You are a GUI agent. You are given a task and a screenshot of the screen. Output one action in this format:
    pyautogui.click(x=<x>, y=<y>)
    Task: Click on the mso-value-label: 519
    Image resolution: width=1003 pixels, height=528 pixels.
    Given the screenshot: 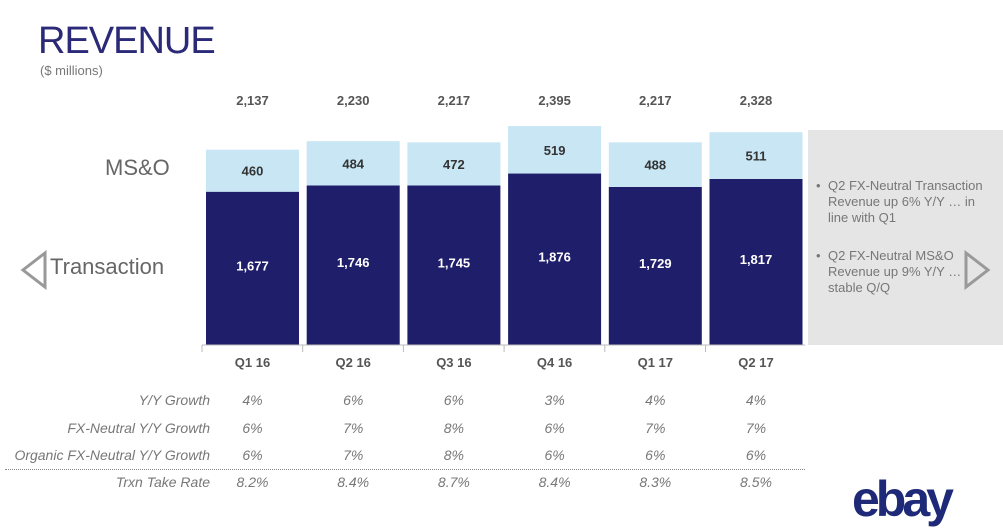 What is the action you would take?
    pyautogui.click(x=555, y=150)
    